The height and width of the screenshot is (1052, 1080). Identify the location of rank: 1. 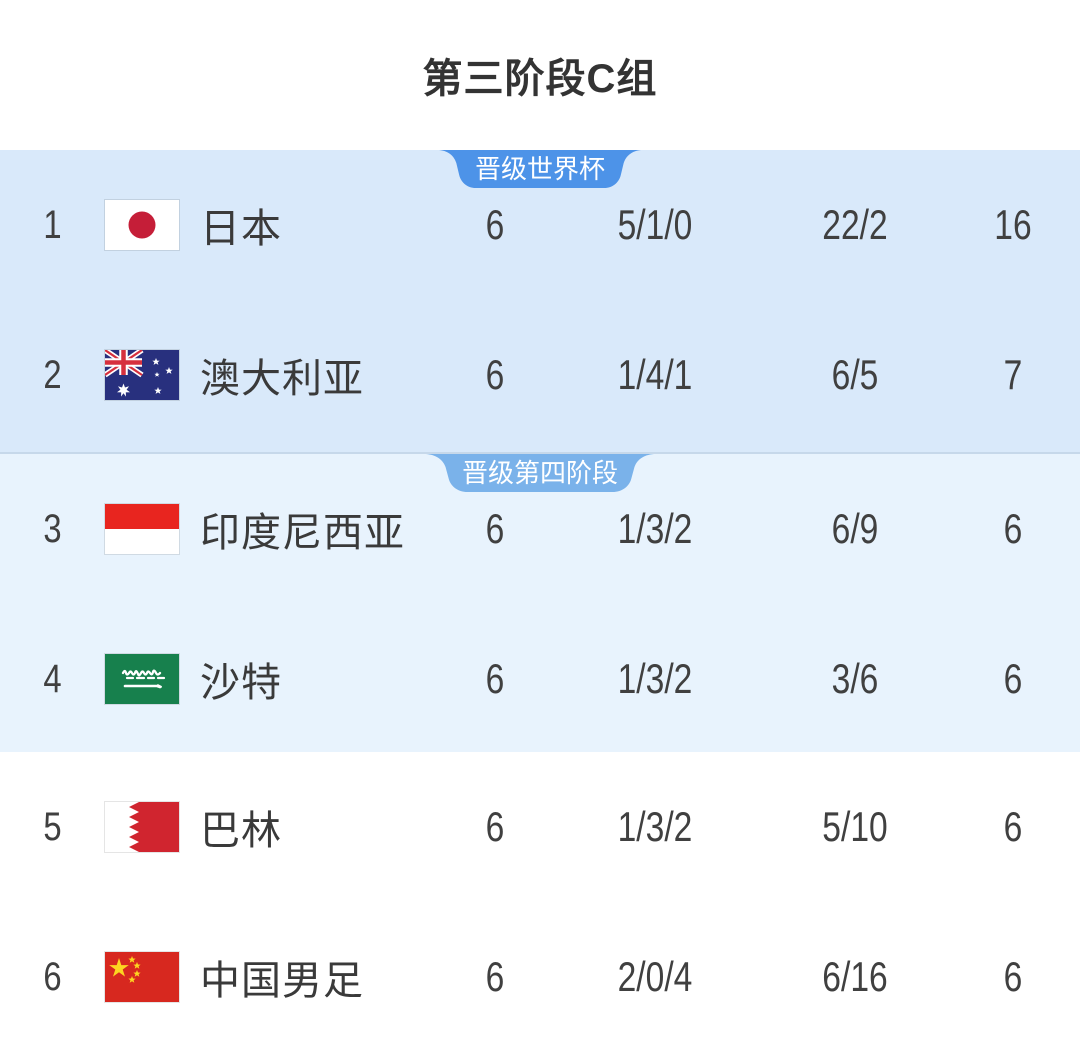
(52, 224).